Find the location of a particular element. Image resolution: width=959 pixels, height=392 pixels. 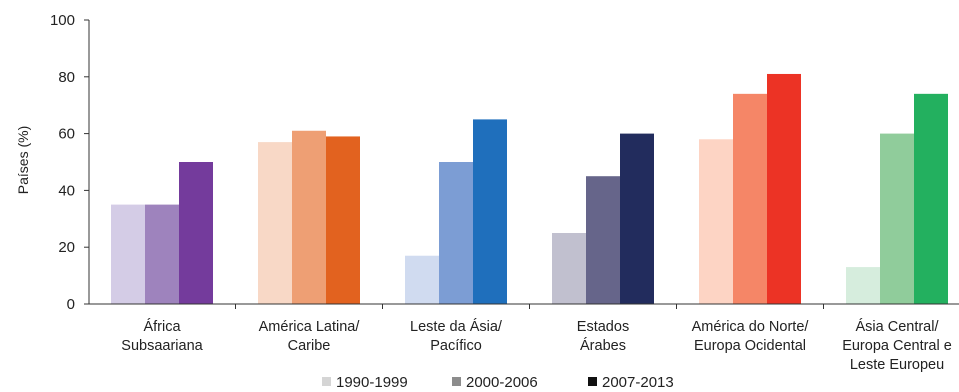

y-tick-label: 20 is located at coordinates (66, 247).